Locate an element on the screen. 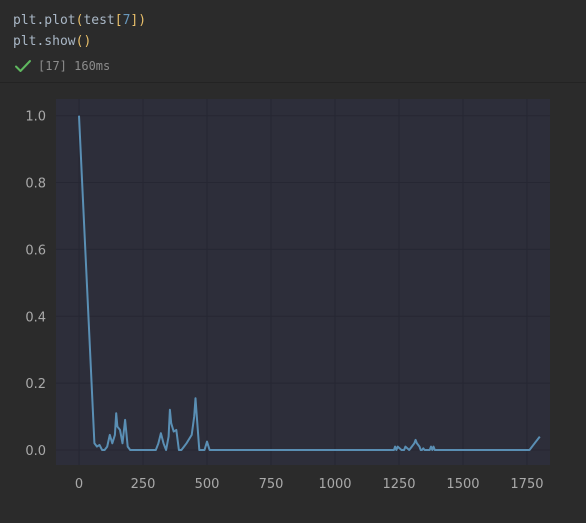 This screenshot has width=586, height=523. x-tick-label: 500 is located at coordinates (207, 484).